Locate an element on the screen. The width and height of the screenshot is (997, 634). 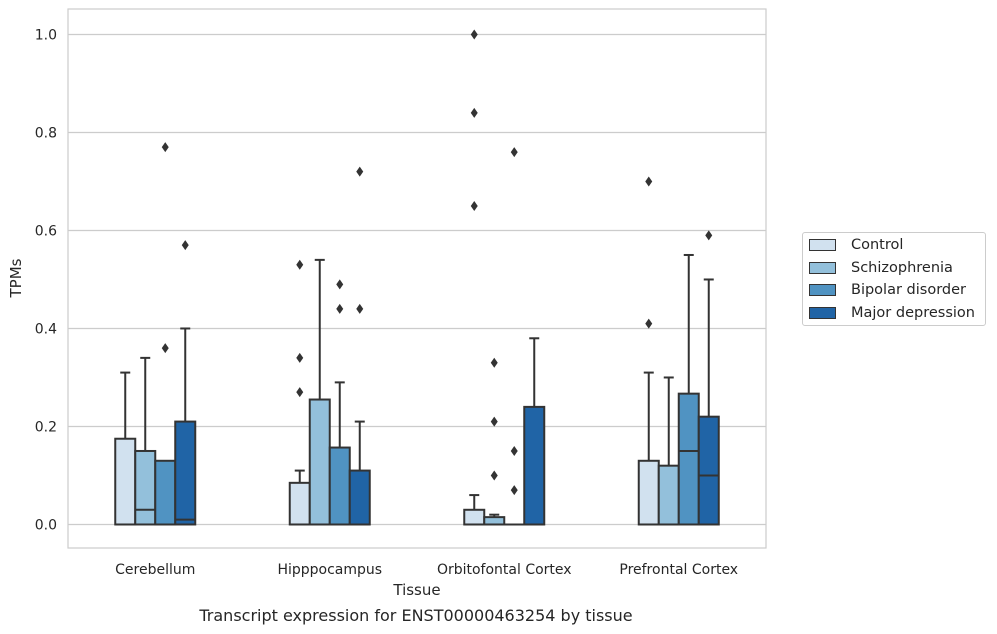
y-tick-label: 1.0 is located at coordinates (46, 35).